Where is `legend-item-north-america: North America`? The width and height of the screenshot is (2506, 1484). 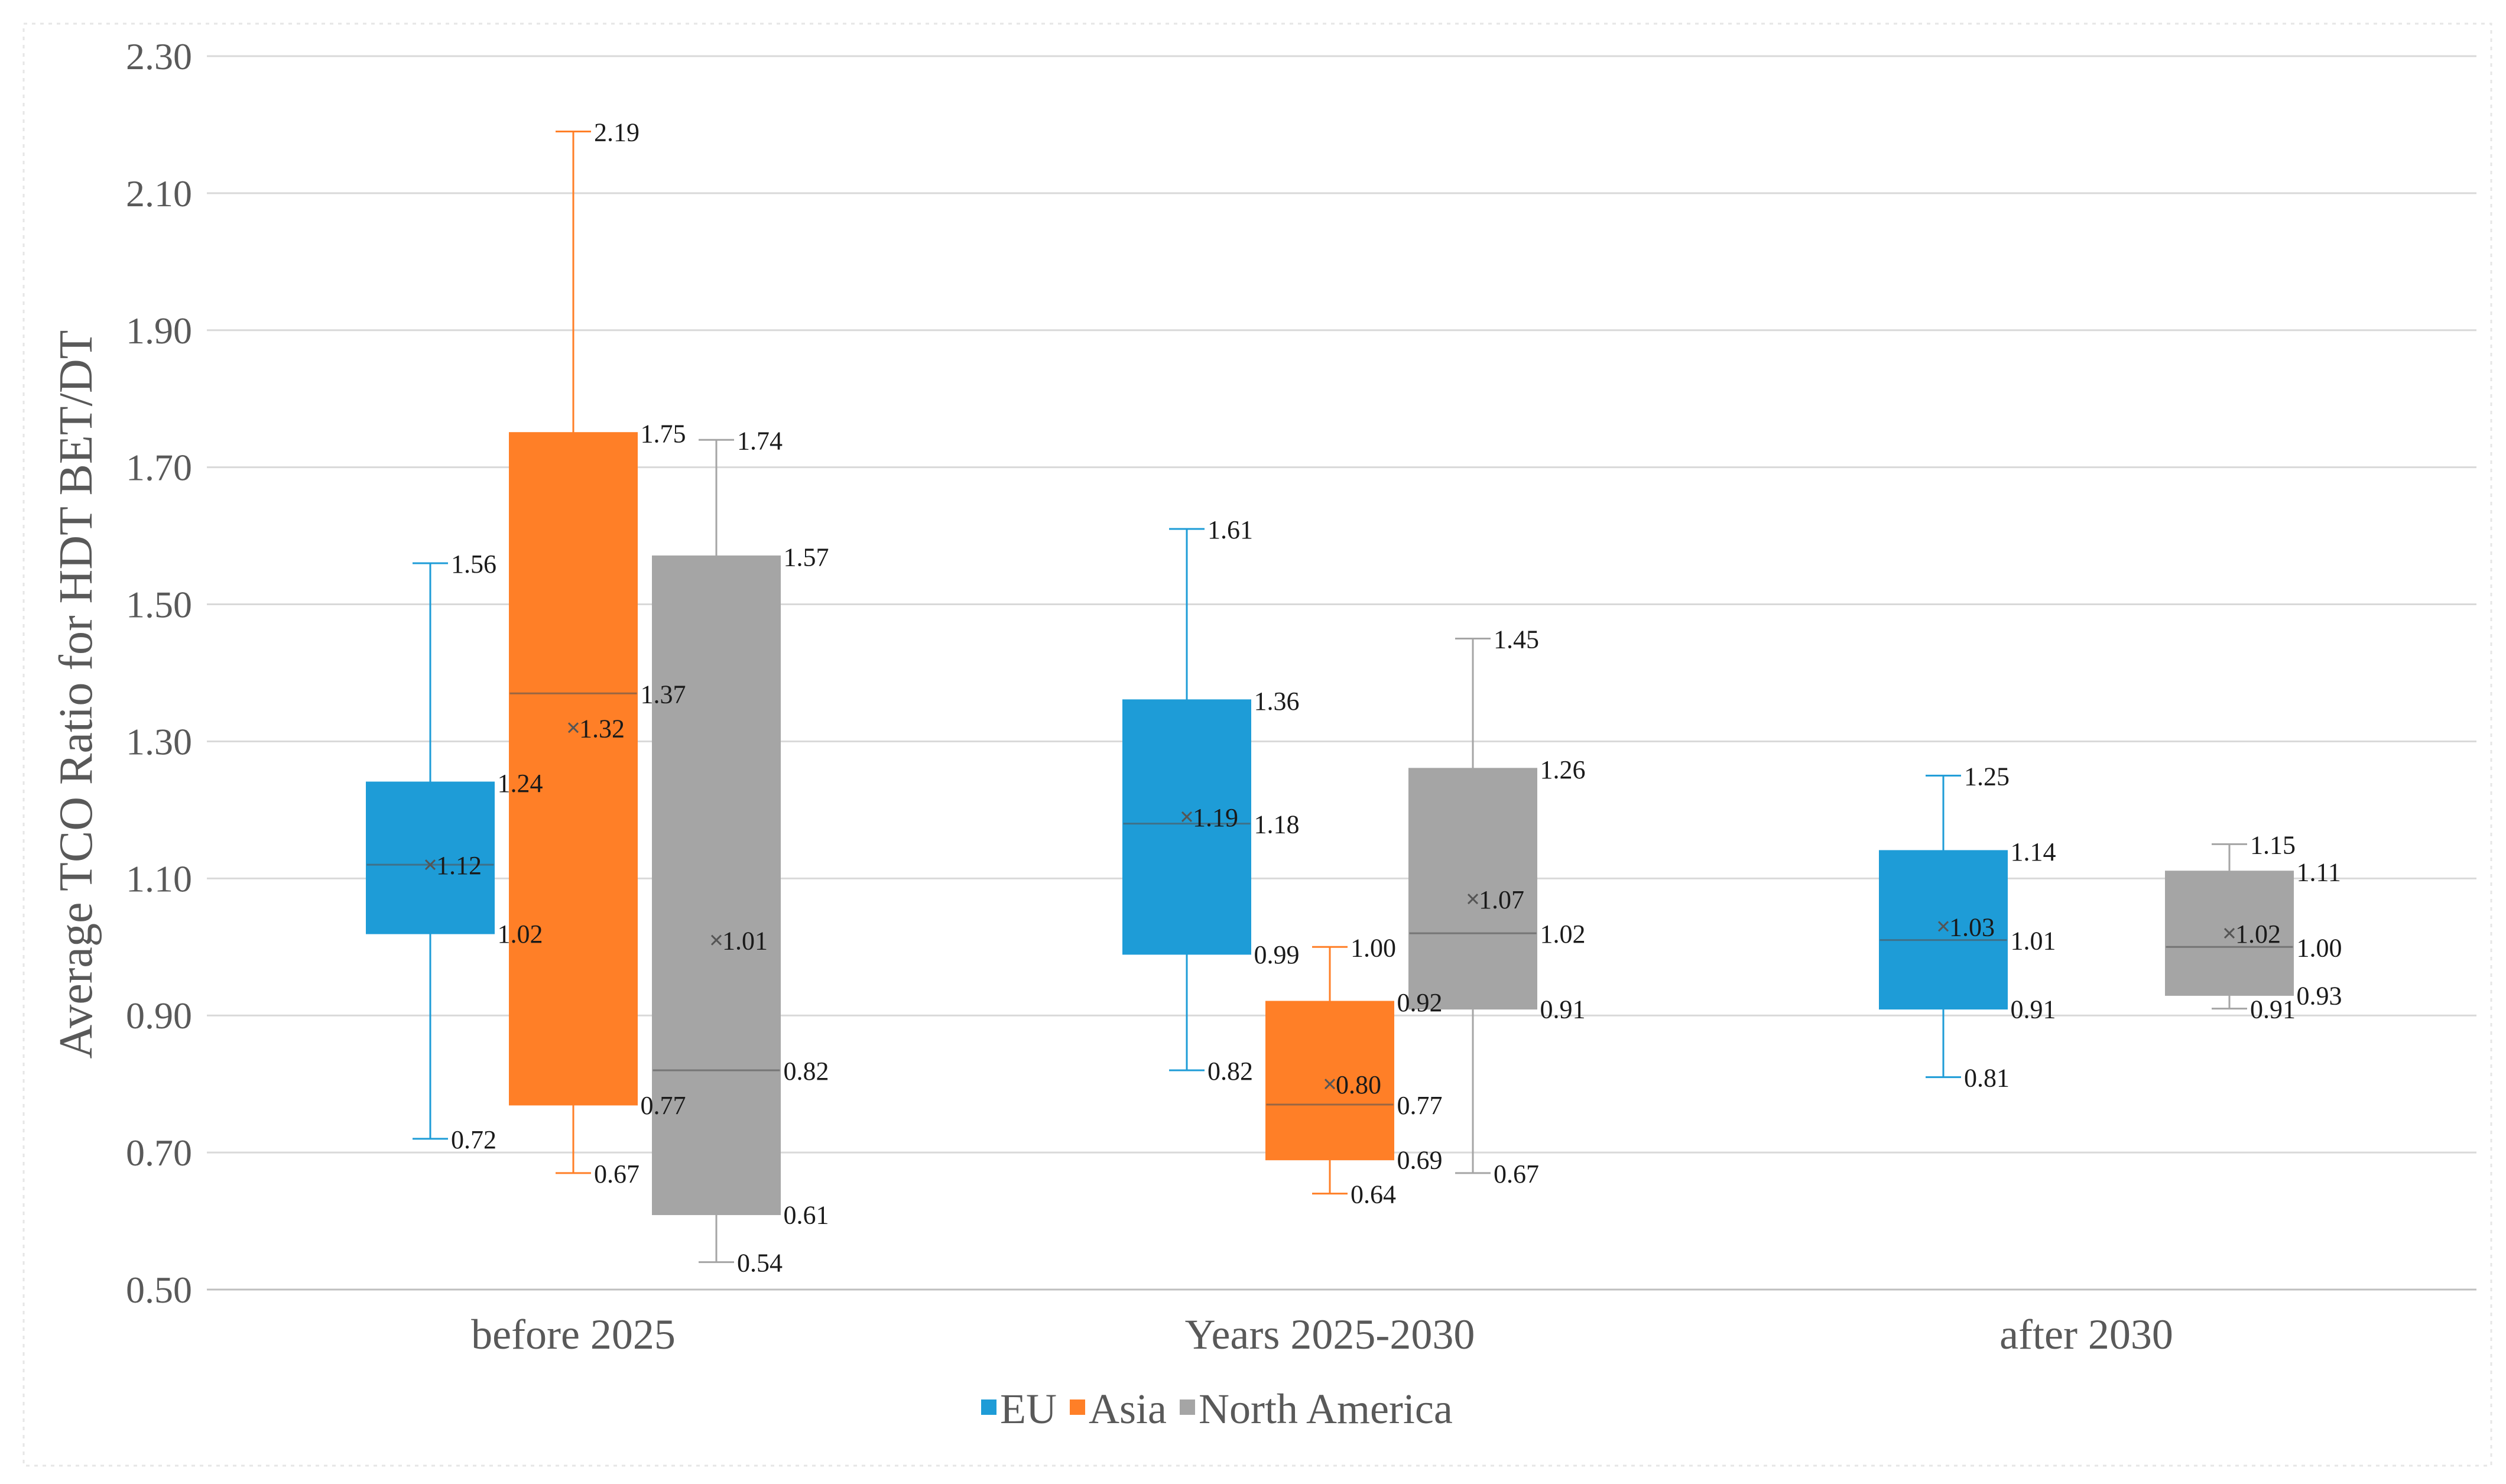 legend-item-north-america: North America is located at coordinates (1316, 1409).